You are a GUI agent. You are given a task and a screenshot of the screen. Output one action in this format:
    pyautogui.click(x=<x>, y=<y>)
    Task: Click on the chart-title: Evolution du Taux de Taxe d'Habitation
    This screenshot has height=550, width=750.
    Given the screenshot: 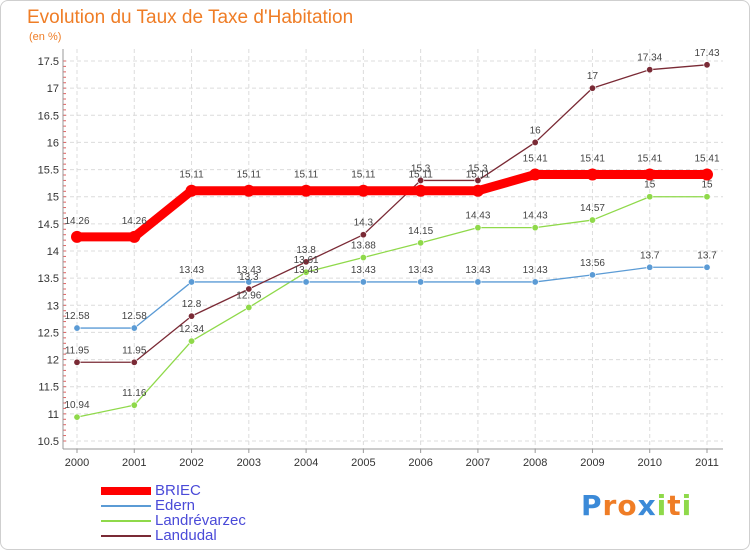 What is the action you would take?
    pyautogui.click(x=190, y=17)
    